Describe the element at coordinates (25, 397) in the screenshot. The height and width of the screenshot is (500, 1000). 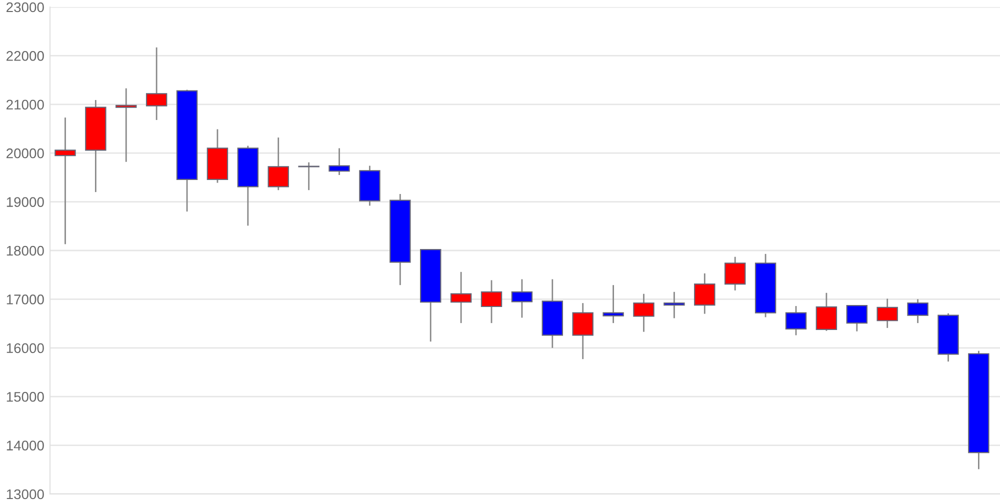
I see `y-tick-label: 15000` at that location.